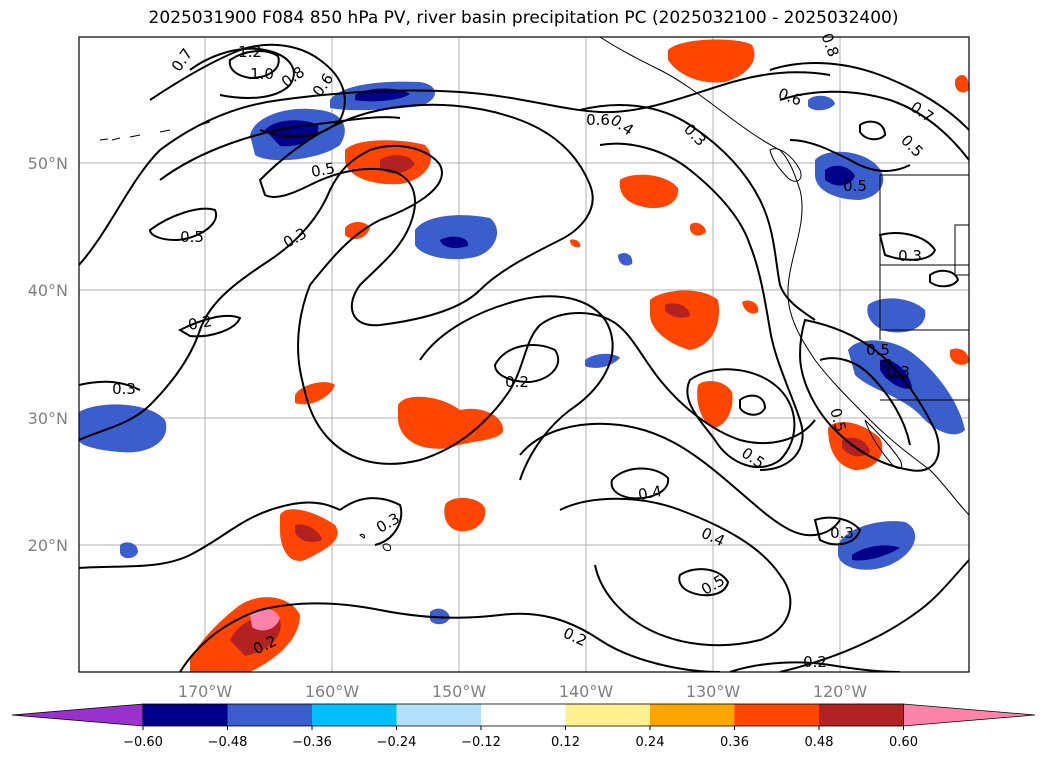 The width and height of the screenshot is (1047, 765). What do you see at coordinates (205, 691) in the screenshot?
I see `lon-label-170w: 170°W` at bounding box center [205, 691].